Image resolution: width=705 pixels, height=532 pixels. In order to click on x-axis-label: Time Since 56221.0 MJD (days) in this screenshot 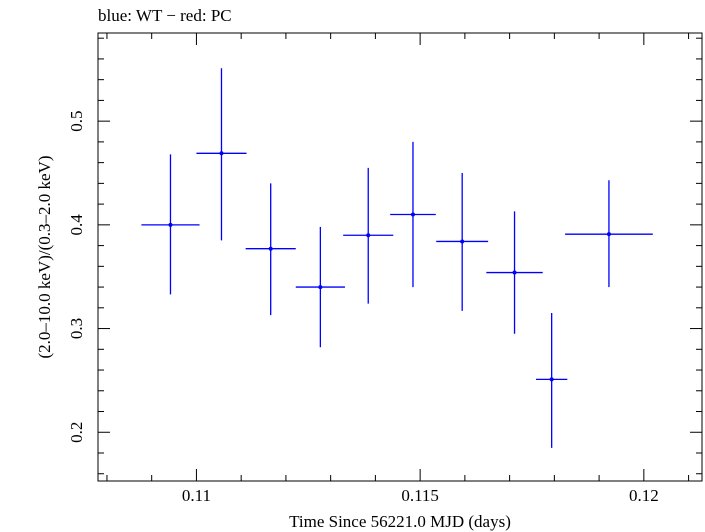, I will do `click(400, 521)`.